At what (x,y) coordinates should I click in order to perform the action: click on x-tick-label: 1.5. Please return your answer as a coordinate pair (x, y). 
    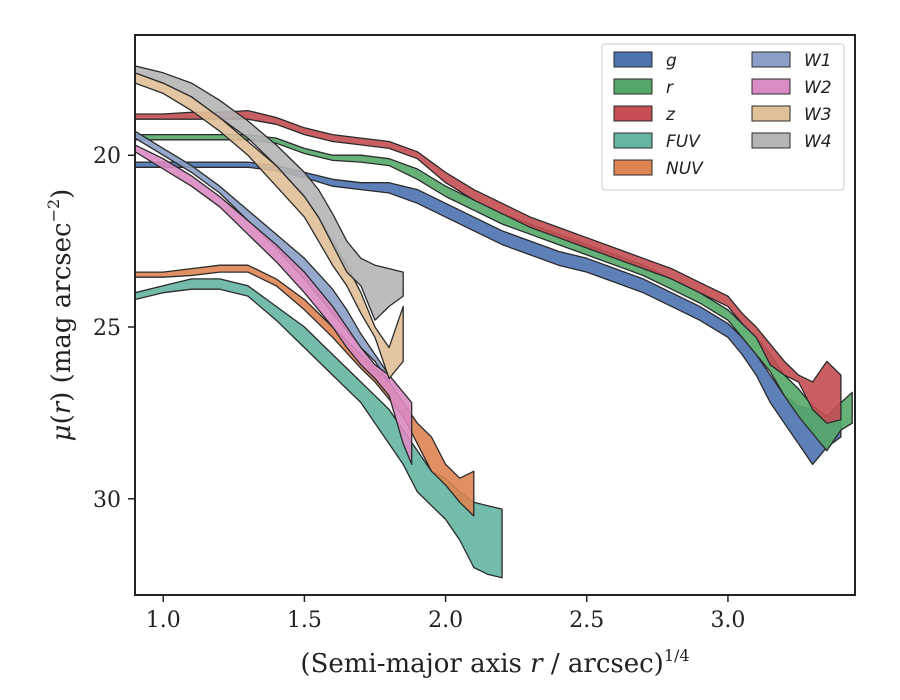
    Looking at the image, I should click on (304, 620).